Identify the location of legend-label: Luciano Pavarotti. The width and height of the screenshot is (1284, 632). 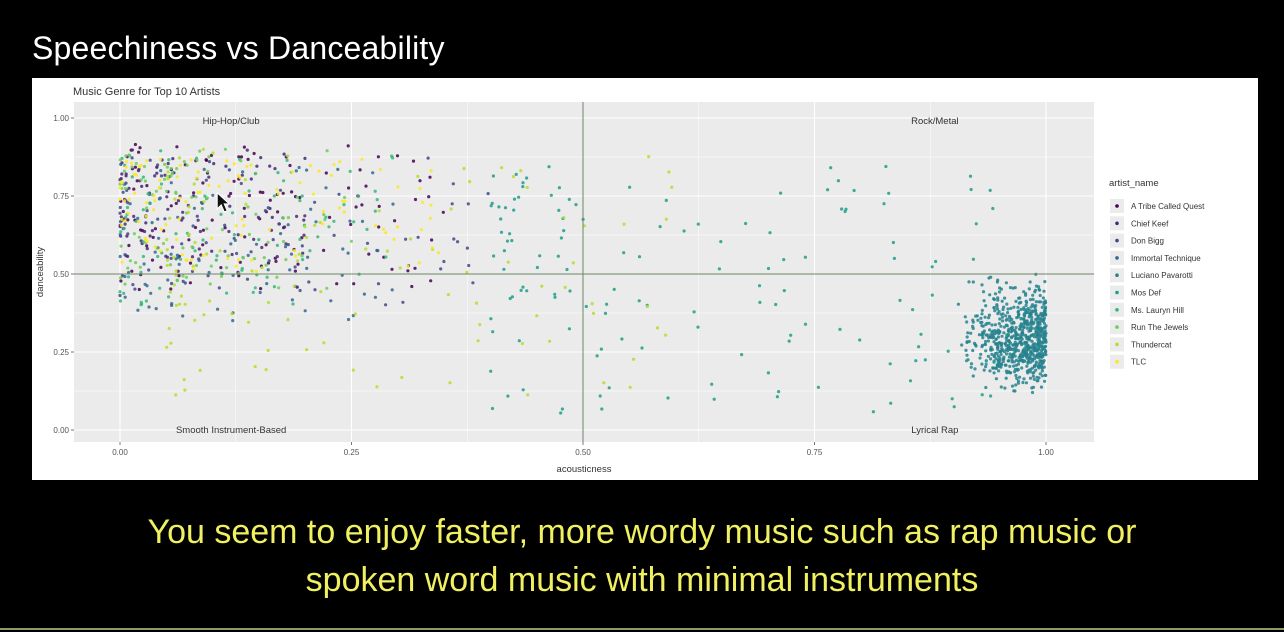
(1162, 275).